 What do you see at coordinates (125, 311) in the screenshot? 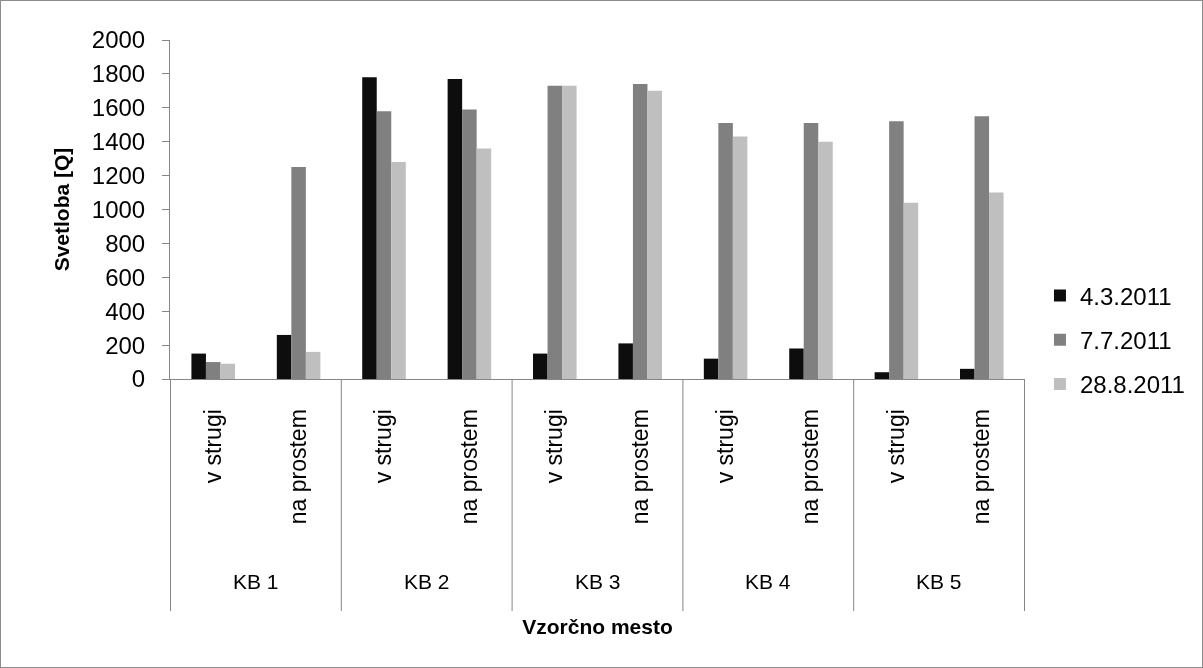
I see `y-tick-label: 400` at bounding box center [125, 311].